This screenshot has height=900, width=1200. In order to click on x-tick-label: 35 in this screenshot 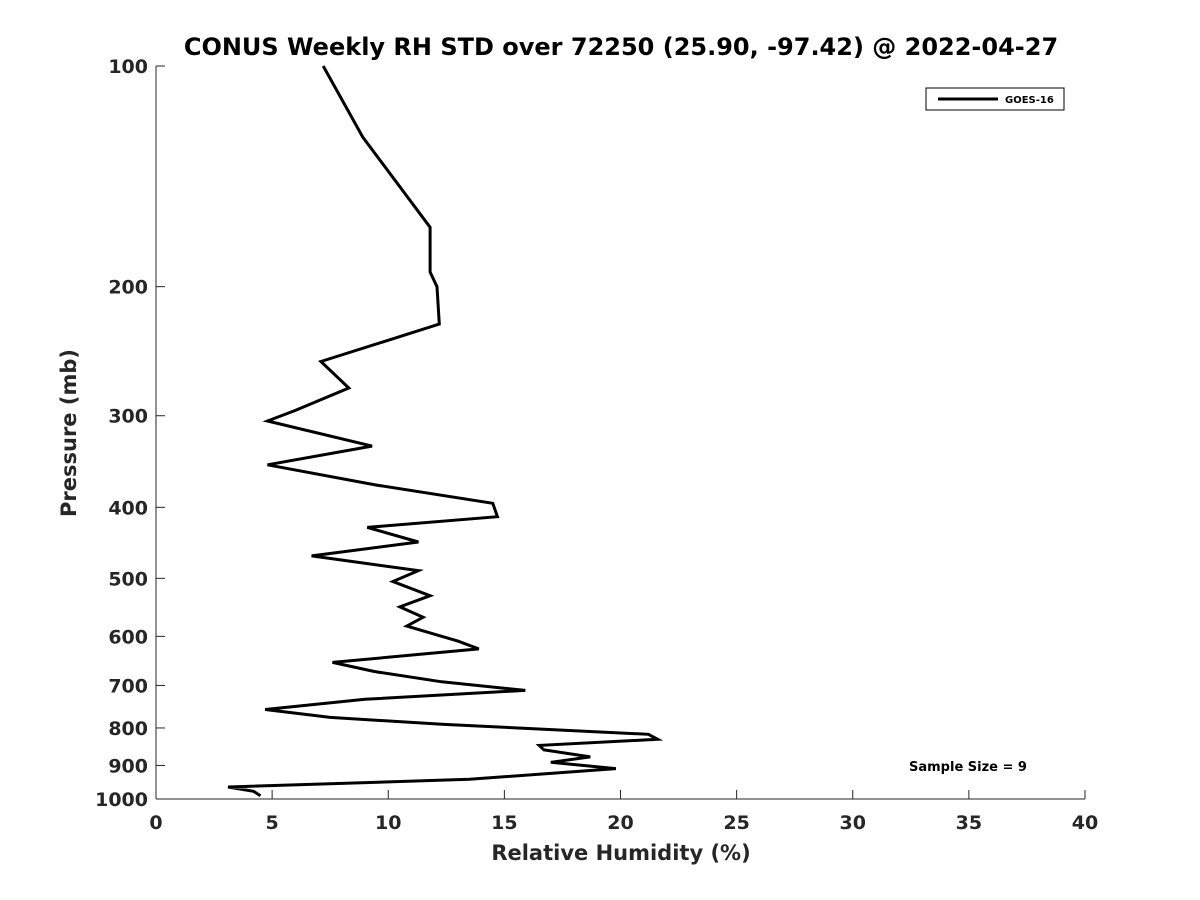, I will do `click(969, 823)`.